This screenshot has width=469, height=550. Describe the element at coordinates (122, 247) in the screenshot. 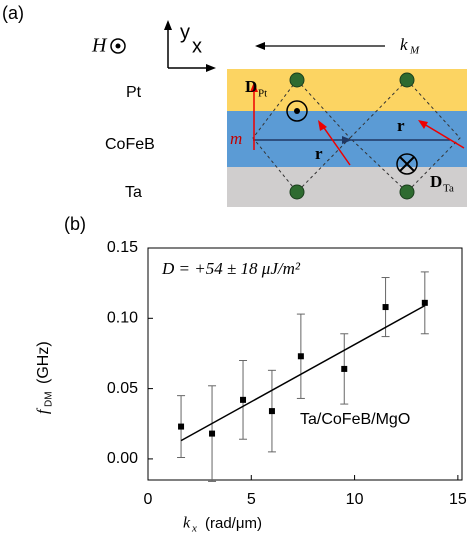

I see `y-tick-label: 0.15` at that location.